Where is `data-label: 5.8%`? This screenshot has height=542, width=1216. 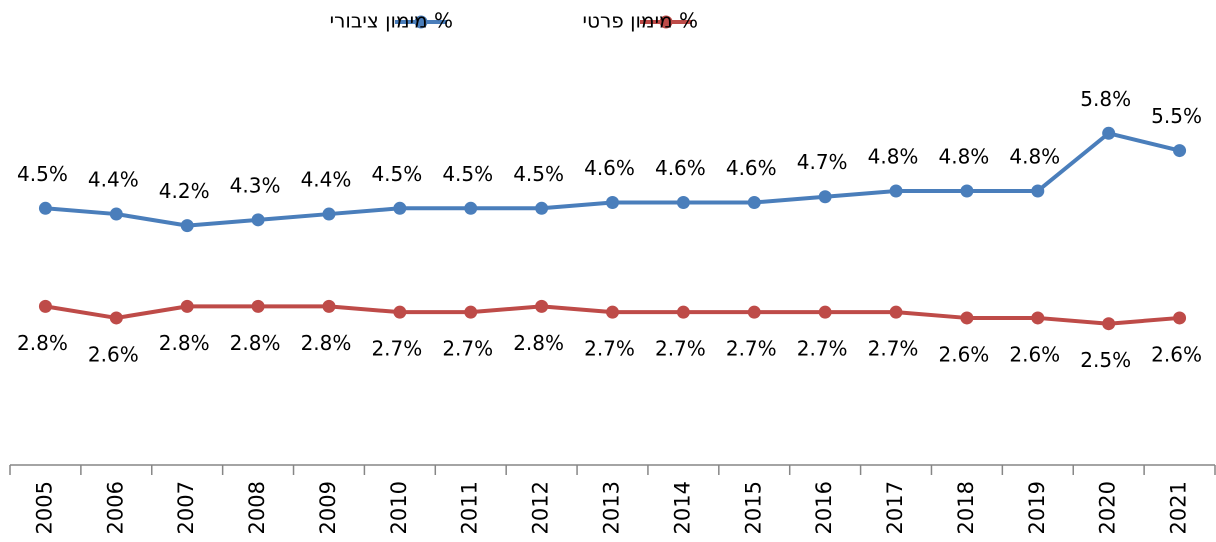 data-label: 5.8% is located at coordinates (1105, 99).